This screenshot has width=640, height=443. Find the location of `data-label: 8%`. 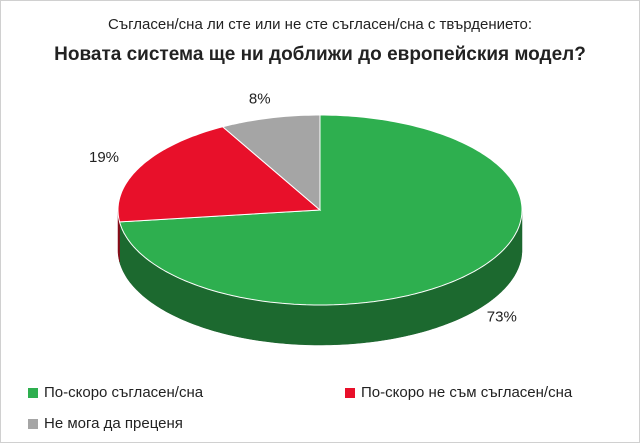

data-label: 8% is located at coordinates (260, 99).